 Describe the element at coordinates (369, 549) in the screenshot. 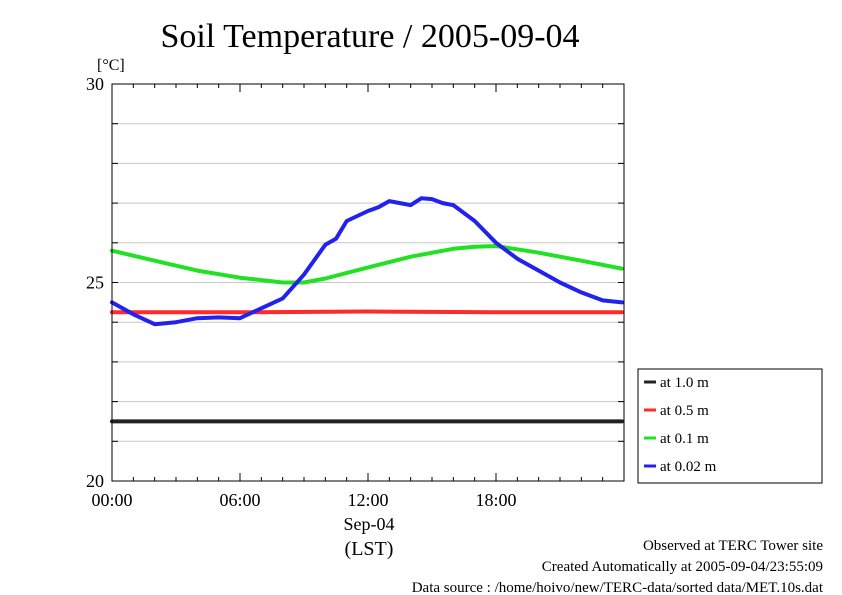

I see `x-axis-label: (LST)` at that location.